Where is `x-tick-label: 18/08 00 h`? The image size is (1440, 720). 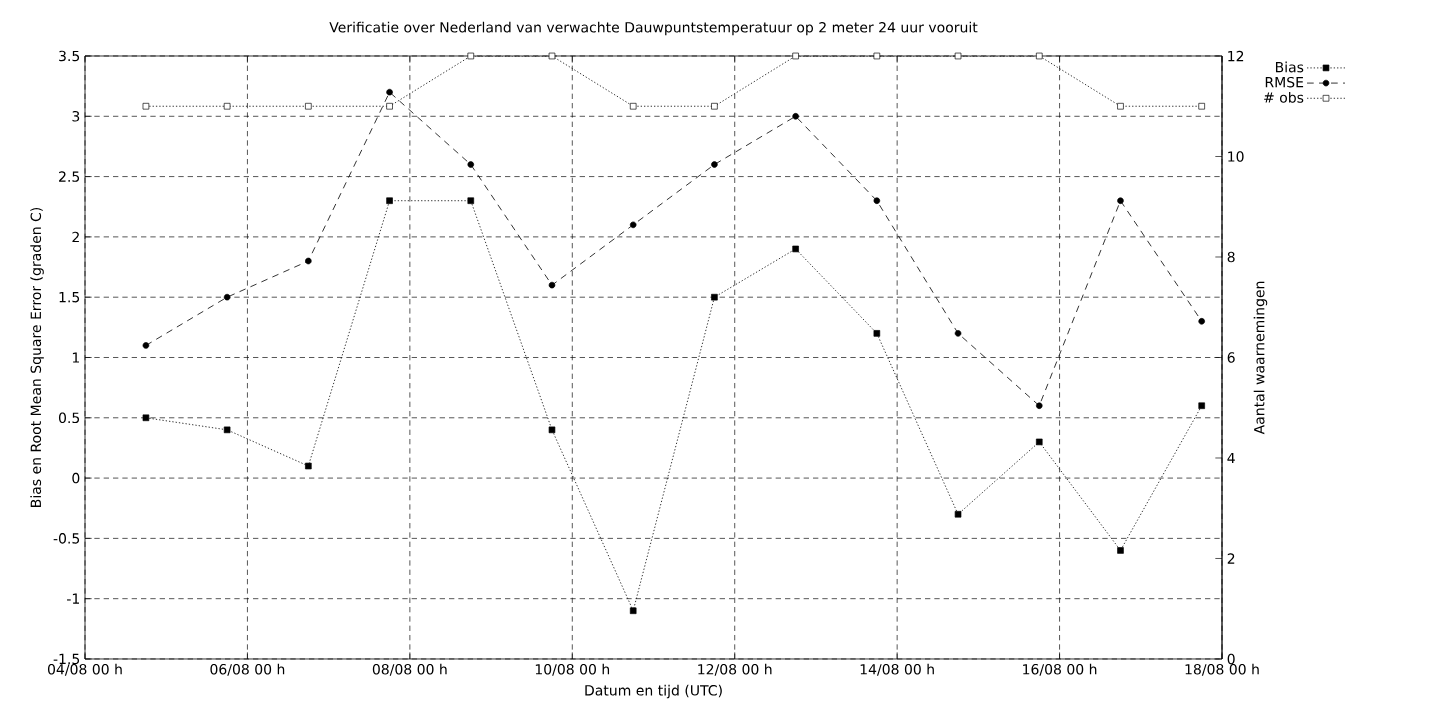 x-tick-label: 18/08 00 h is located at coordinates (1222, 669).